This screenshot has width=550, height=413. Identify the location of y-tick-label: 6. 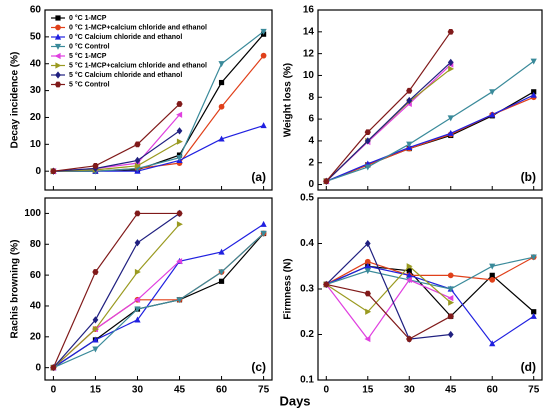
(311, 119).